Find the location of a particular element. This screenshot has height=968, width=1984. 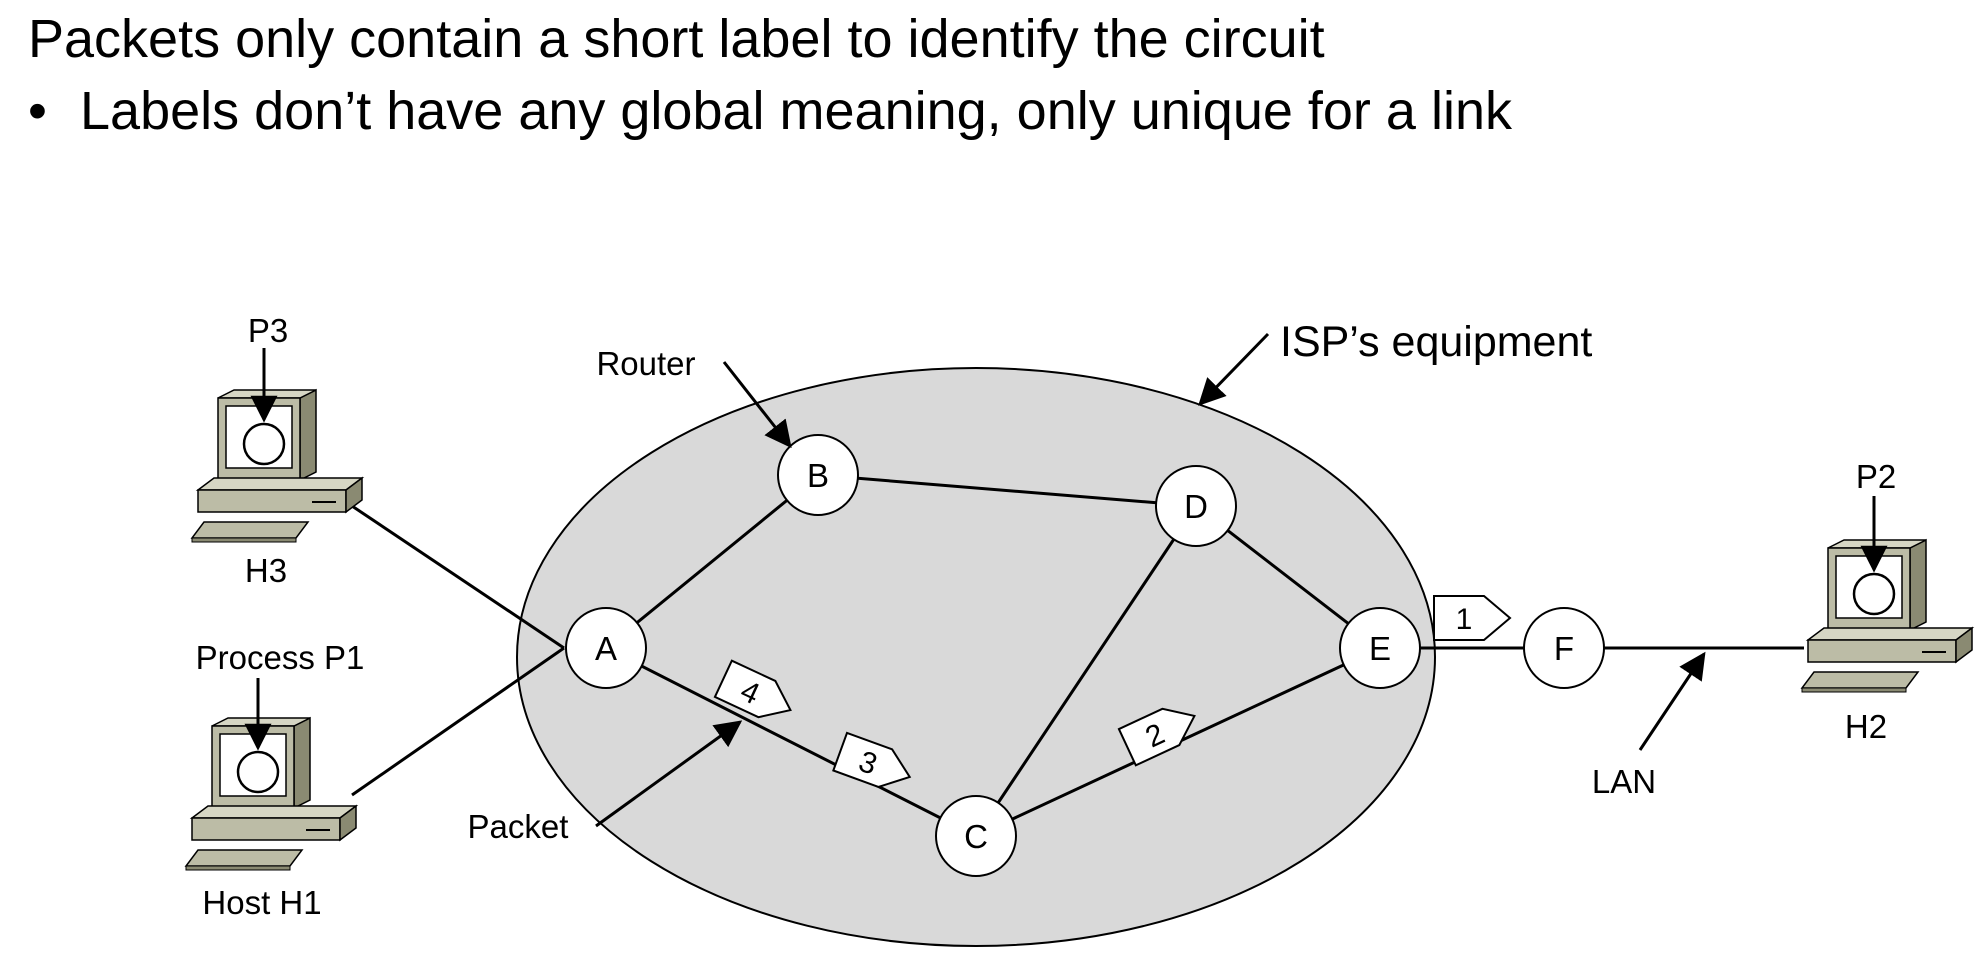

router-a-label: A is located at coordinates (606, 648).